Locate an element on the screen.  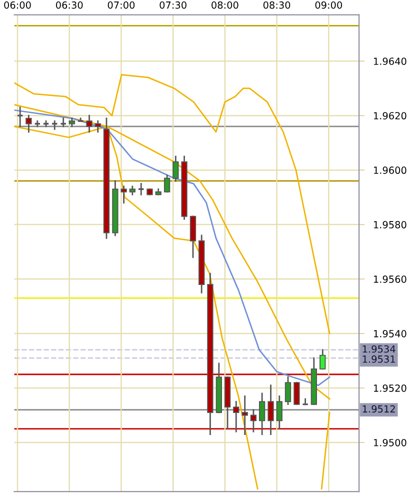
x-tick-label: 08:30 is located at coordinates (276, 5).